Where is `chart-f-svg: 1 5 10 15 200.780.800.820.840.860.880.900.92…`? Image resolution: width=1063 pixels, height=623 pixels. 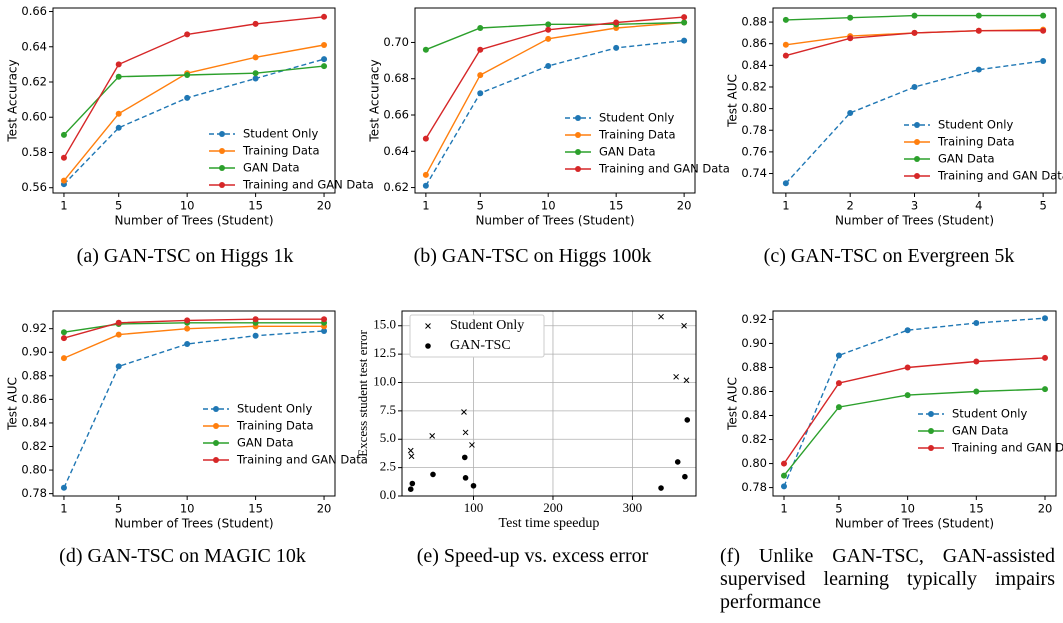 chart-f-svg: 1 5 10 15 200.780.800.820.840.860.880.900.92… is located at coordinates (894, 420).